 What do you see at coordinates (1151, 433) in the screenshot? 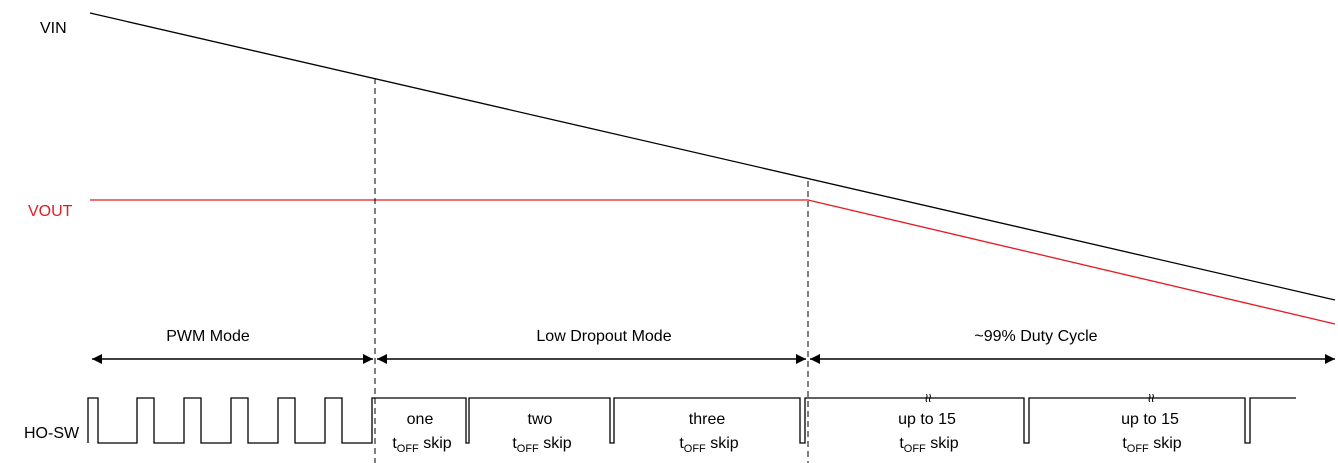
I see `skip-label-up-to-15-b: up to 15 tOFF skip` at bounding box center [1151, 433].